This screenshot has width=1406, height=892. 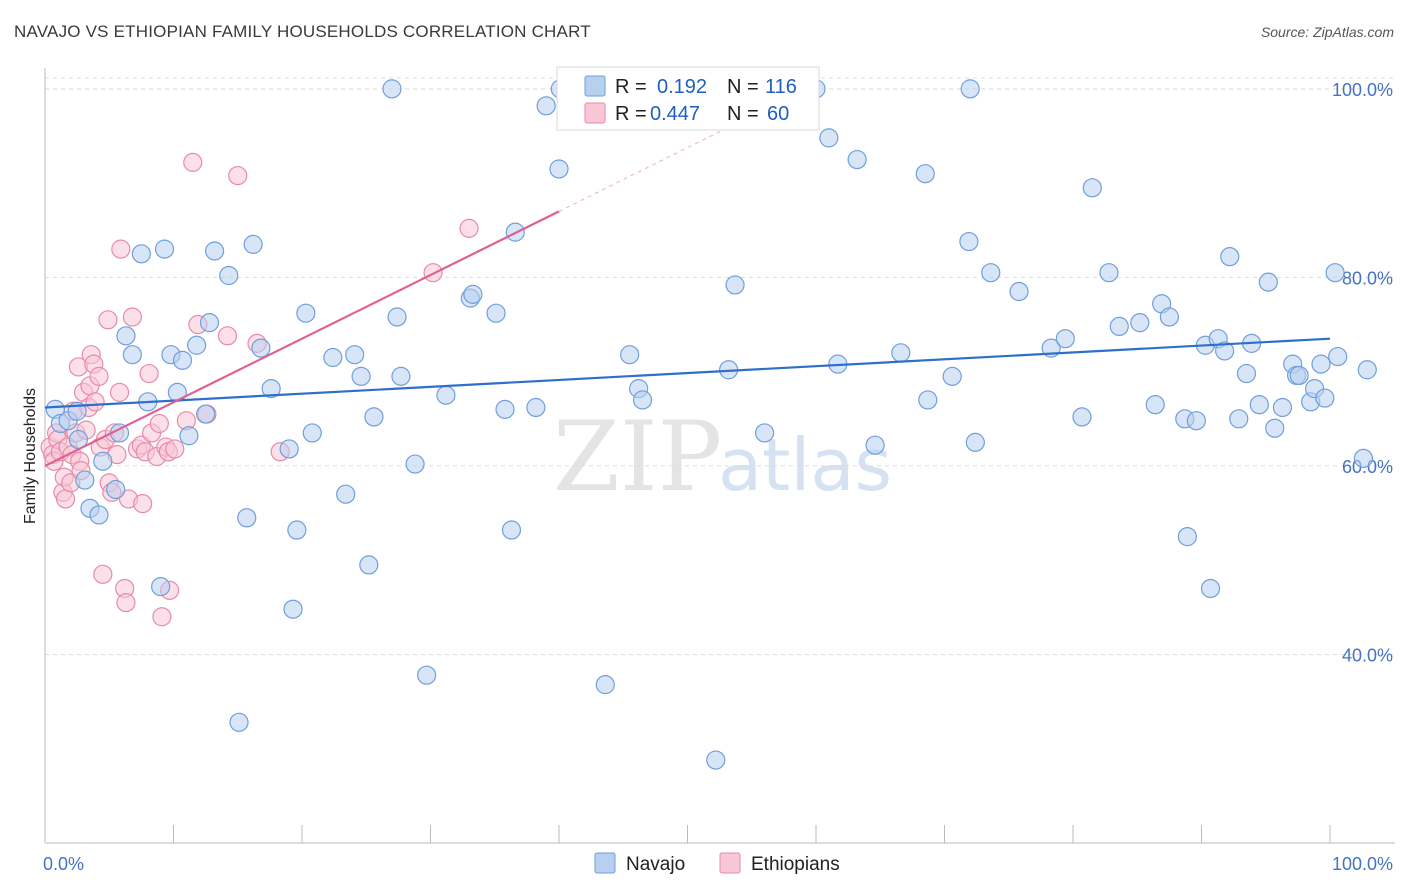 What do you see at coordinates (743, 114) in the screenshot?
I see `legend-ethiopian-n-label: N =` at bounding box center [743, 114].